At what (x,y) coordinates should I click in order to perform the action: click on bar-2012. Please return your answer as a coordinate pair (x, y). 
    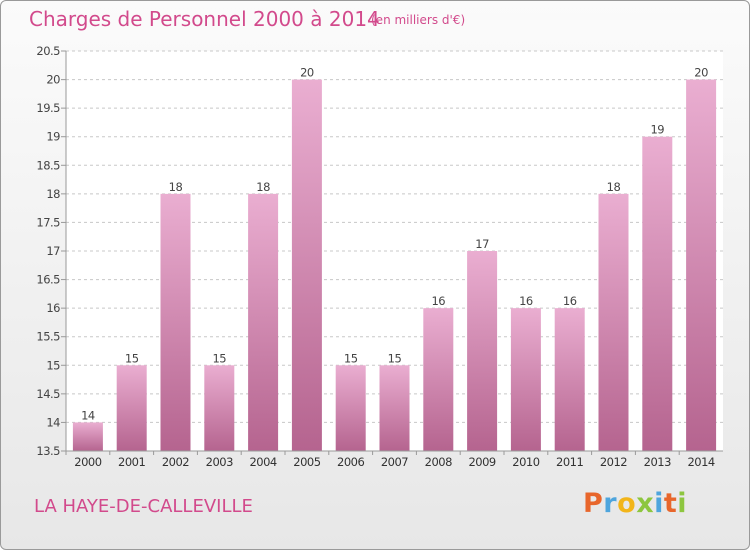
    Looking at the image, I should click on (613, 322).